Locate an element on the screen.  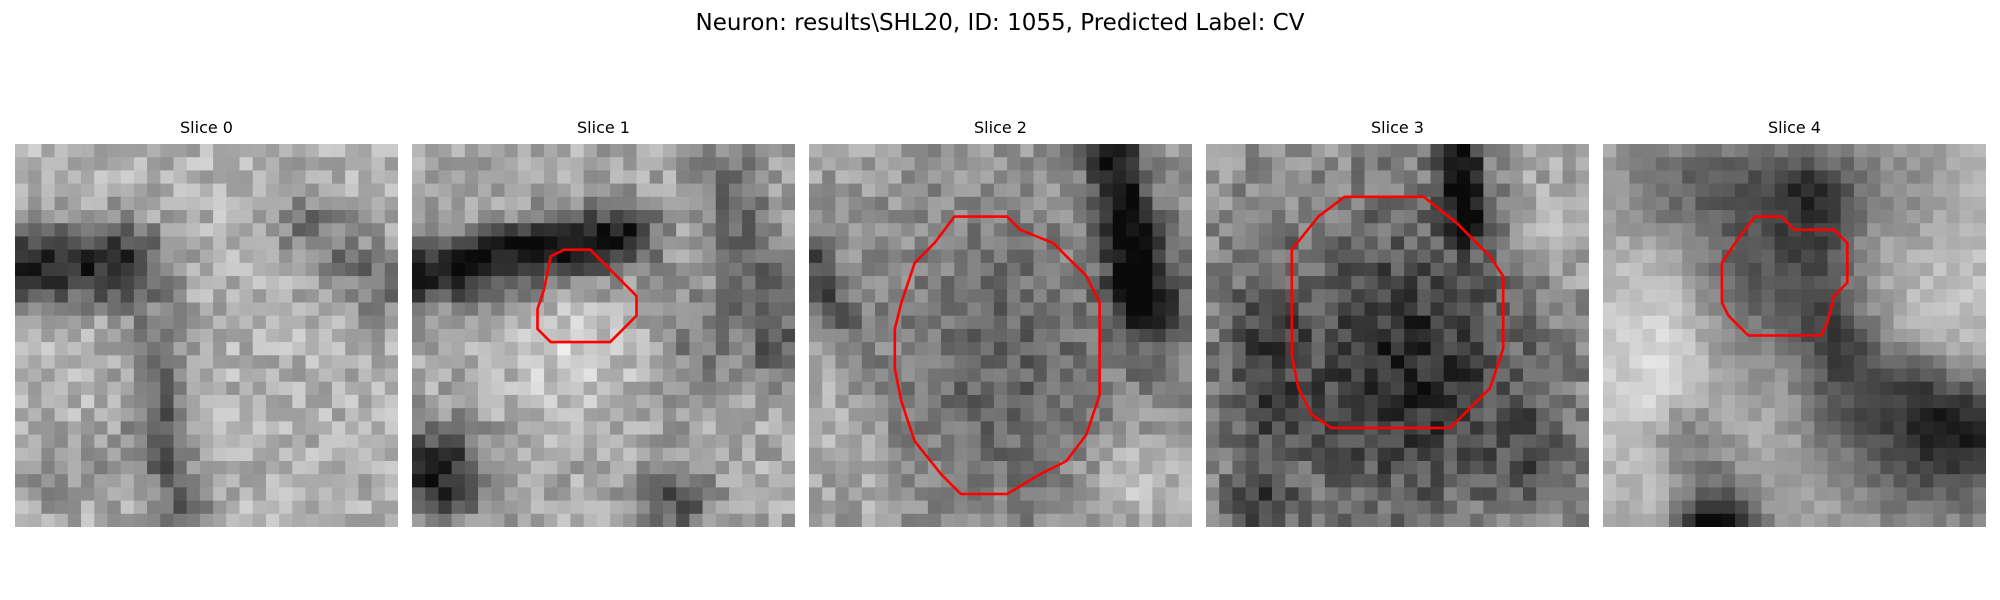
slice-title-0: Slice 0 is located at coordinates (206, 127).